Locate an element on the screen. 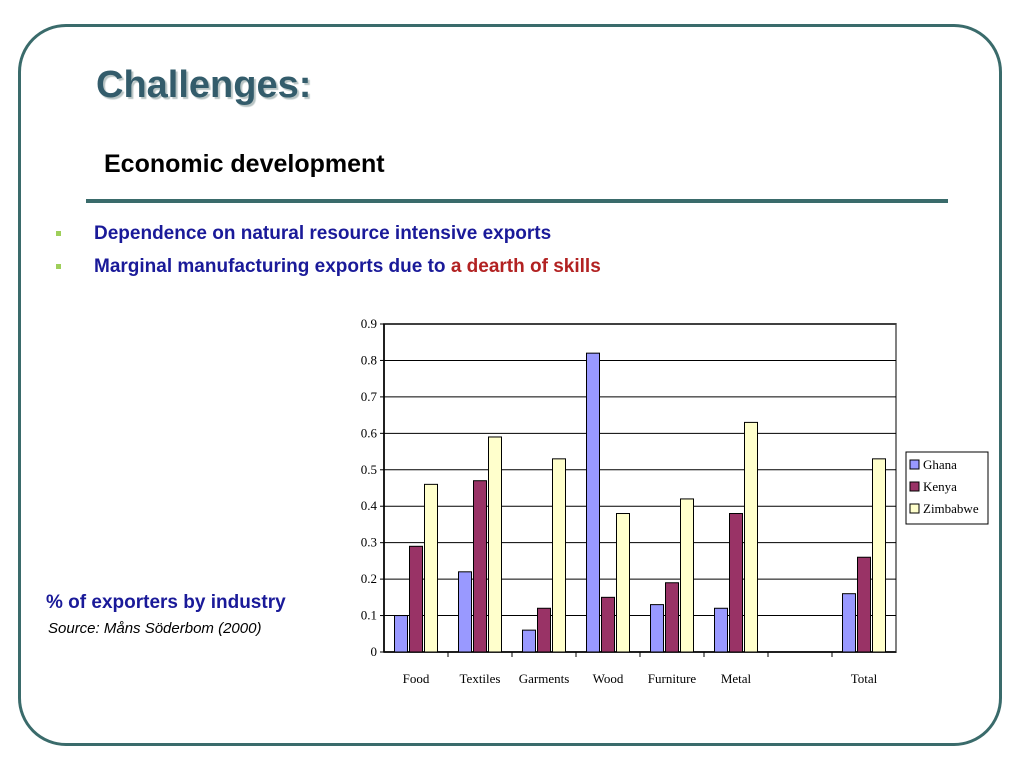 The width and height of the screenshot is (1024, 768). y-tick-label: 0.4 is located at coordinates (369, 505).